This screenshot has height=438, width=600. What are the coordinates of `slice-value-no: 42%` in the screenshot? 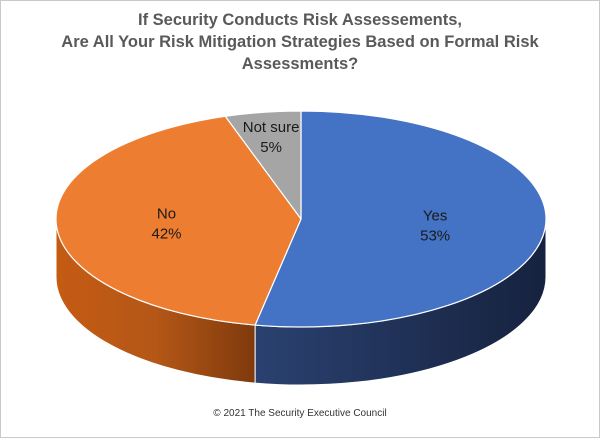 It's located at (167, 234).